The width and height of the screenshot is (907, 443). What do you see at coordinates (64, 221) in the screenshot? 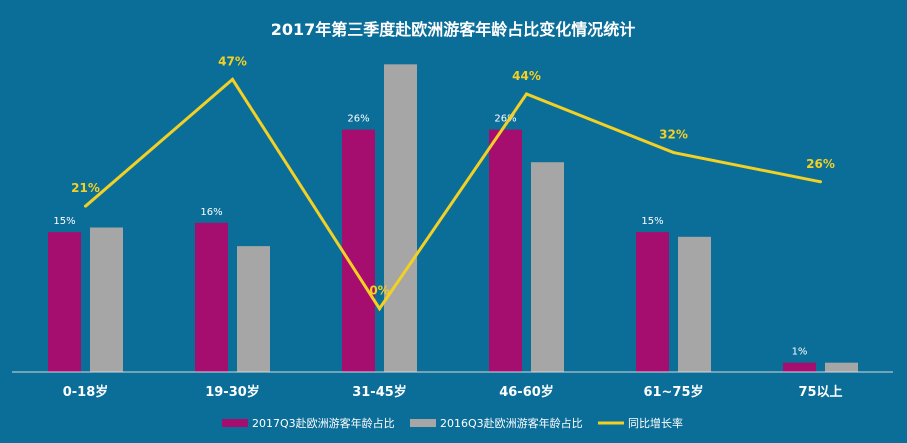
I see `bar-data-label-0: 15%` at bounding box center [64, 221].